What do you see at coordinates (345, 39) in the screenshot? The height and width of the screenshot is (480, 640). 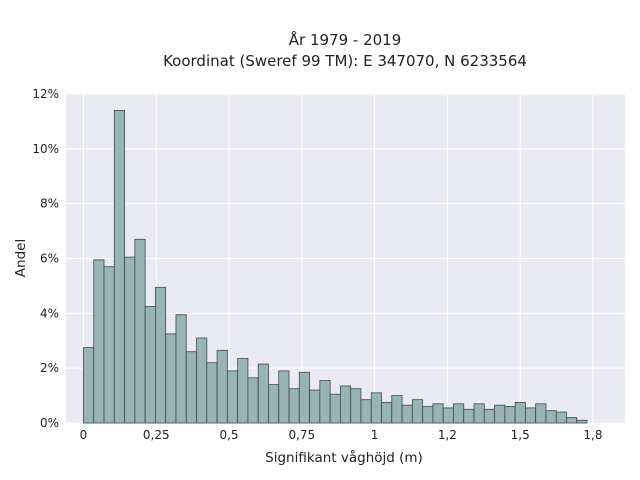 I see `chart-title-line-1: År 1979 - 2019` at bounding box center [345, 39].